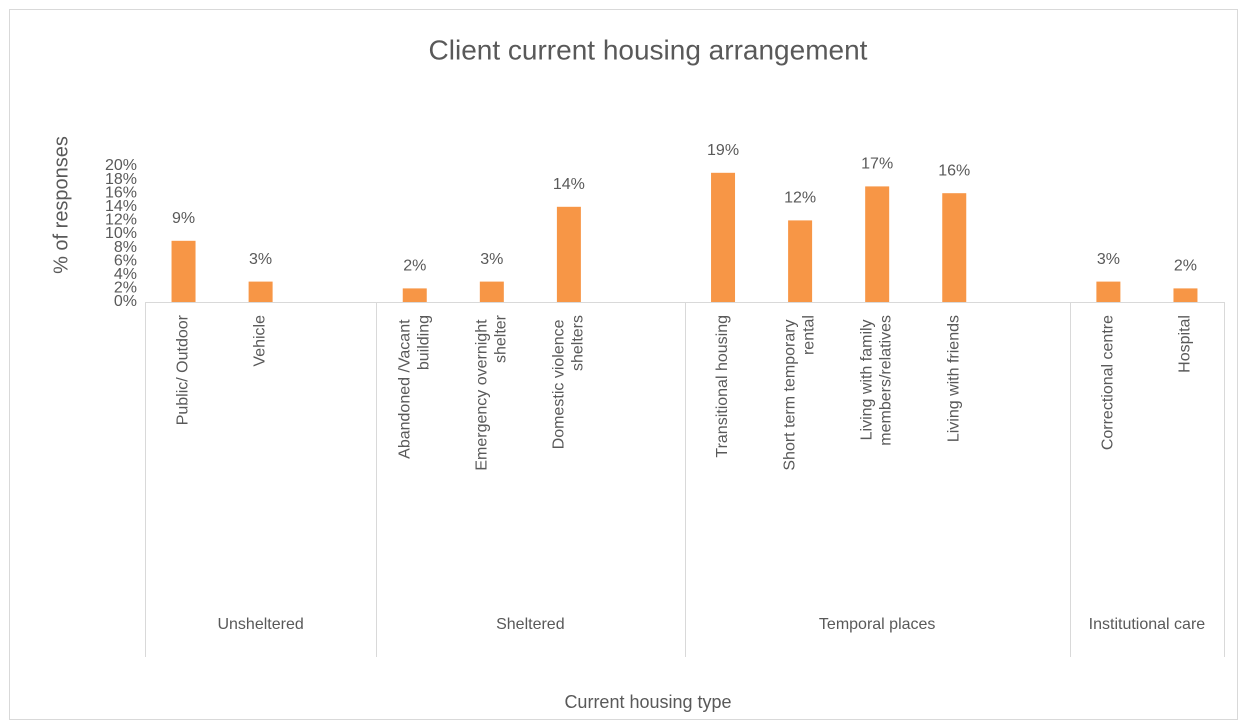  What do you see at coordinates (1147, 624) in the screenshot?
I see `group-label: Institutional care` at bounding box center [1147, 624].